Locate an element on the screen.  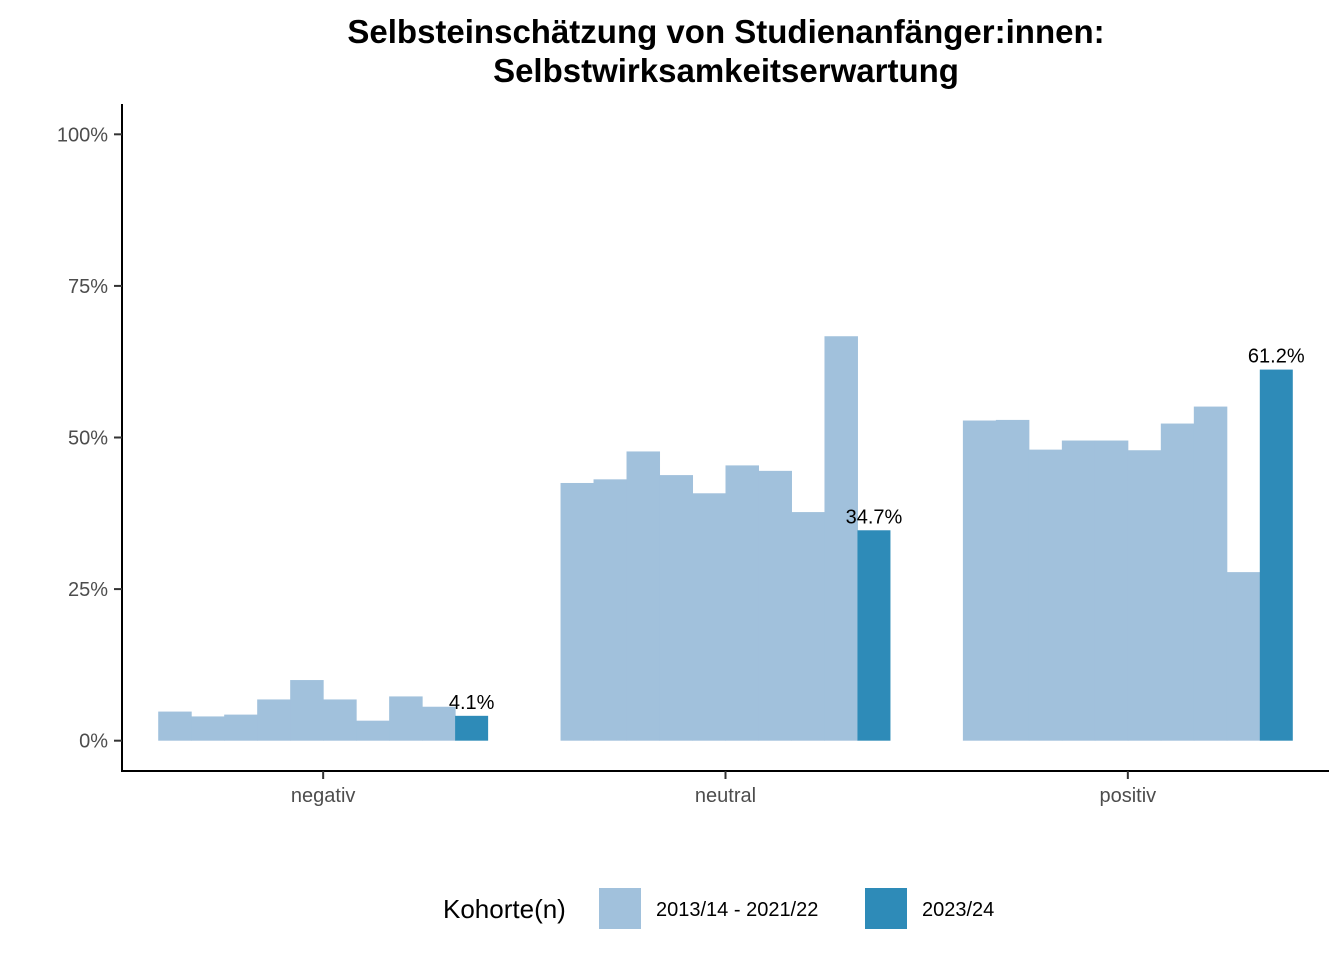
legend-title: Kohorte(n) is located at coordinates (504, 909).